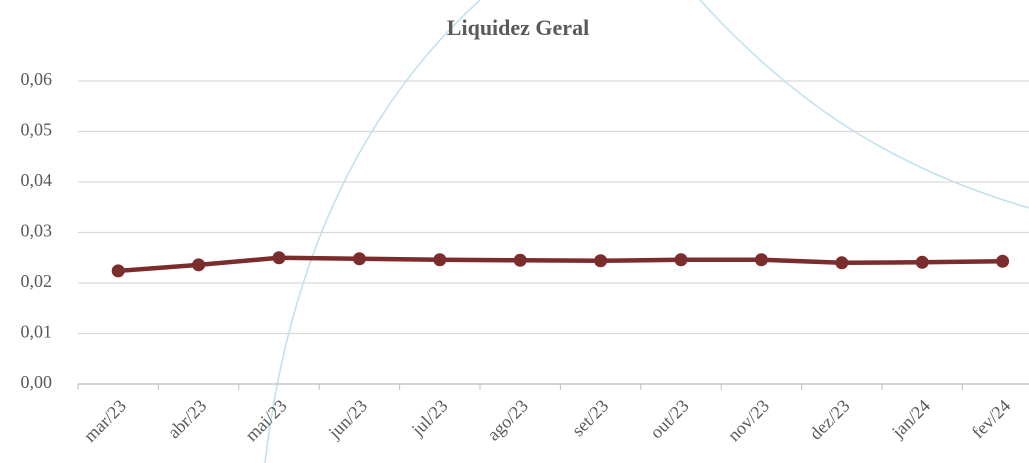 This screenshot has height=463, width=1029. Describe the element at coordinates (518, 27) in the screenshot. I see `chart-title: Liquidez Geral` at that location.